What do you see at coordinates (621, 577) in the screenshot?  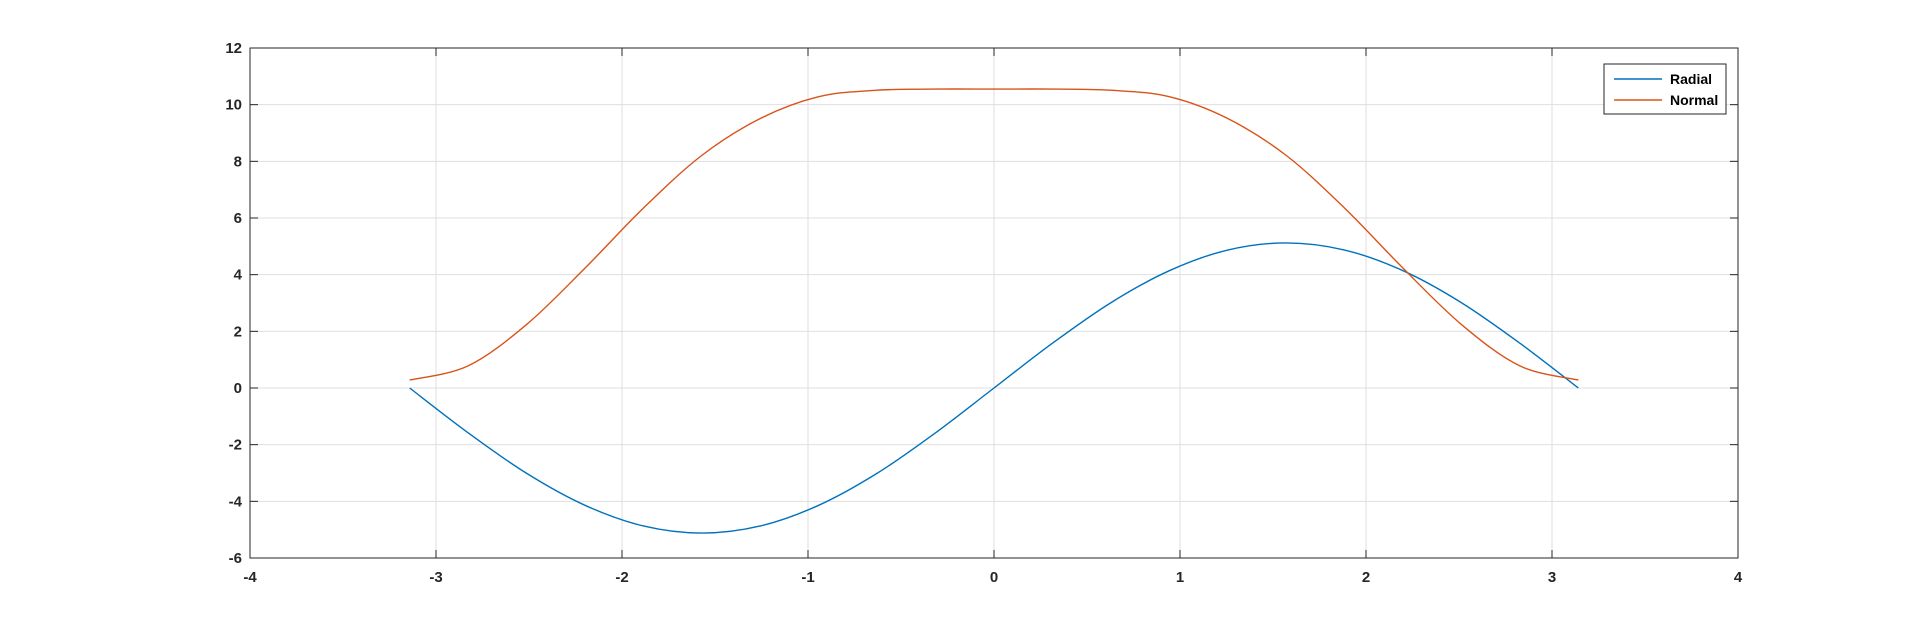 I see `x-tick-label: -2` at bounding box center [621, 577].